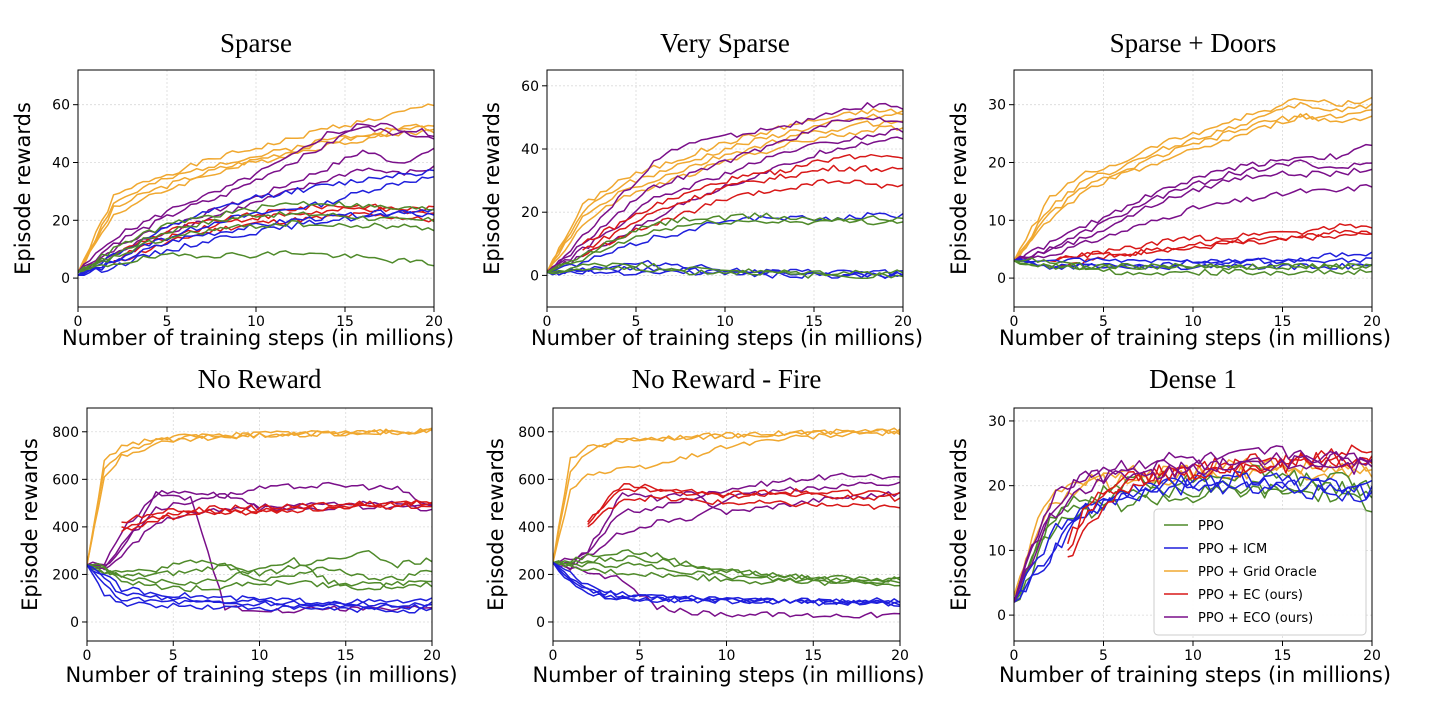  I want to click on legend-label: PPO, so click(1211, 526).